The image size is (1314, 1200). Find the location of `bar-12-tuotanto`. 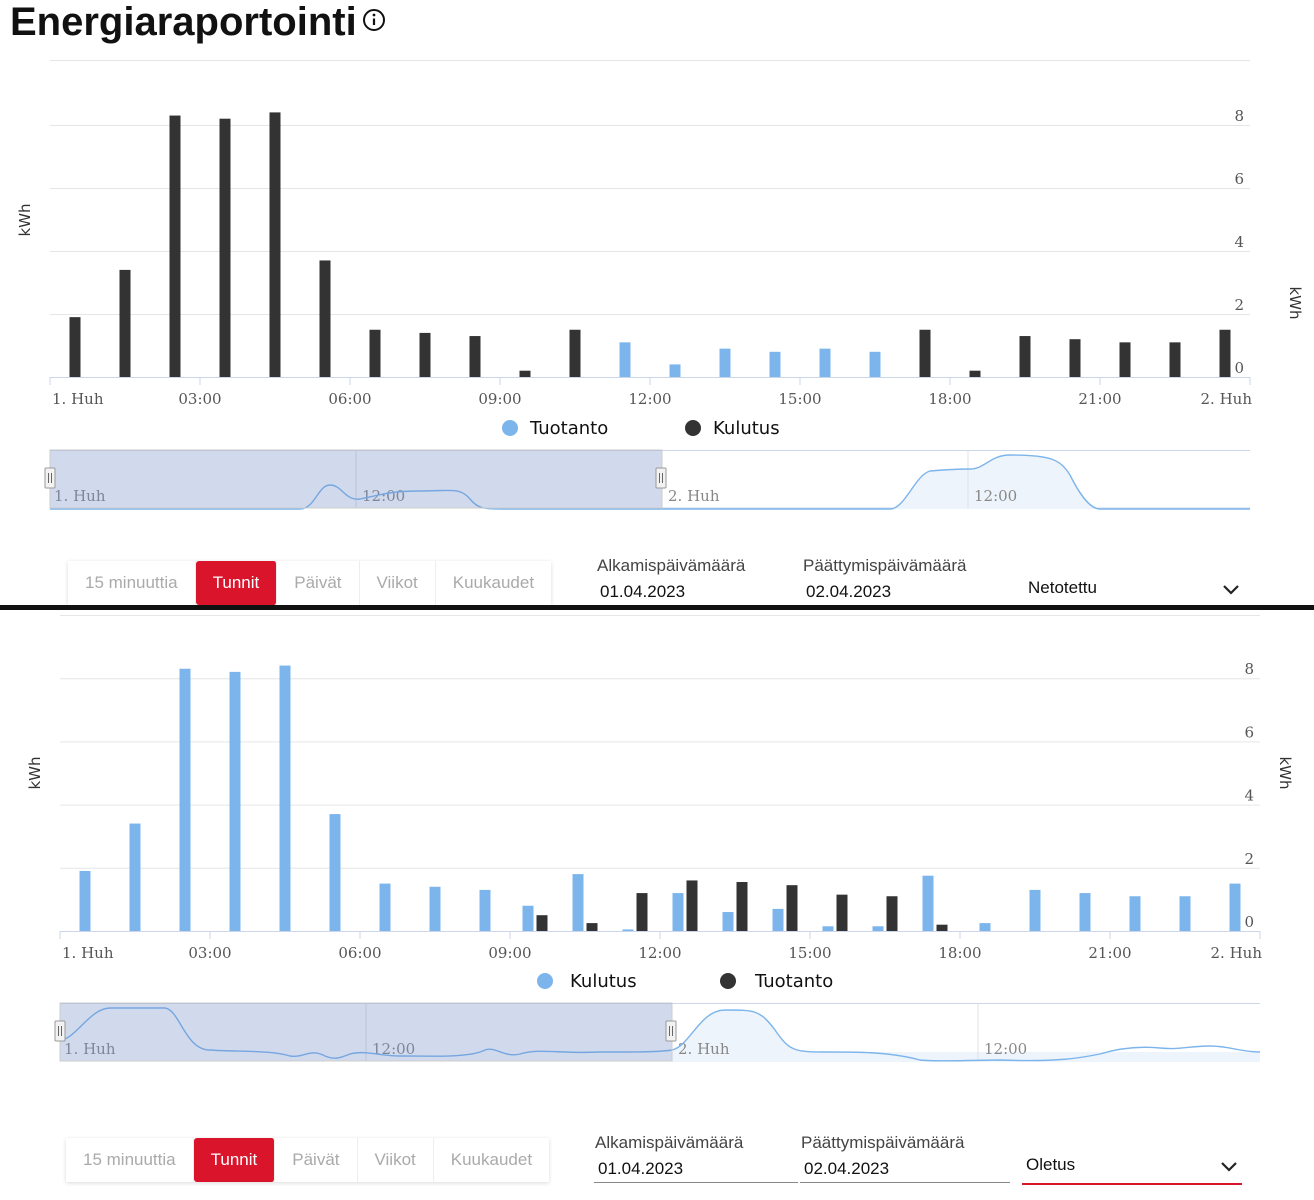

bar-12-tuotanto is located at coordinates (692, 905).